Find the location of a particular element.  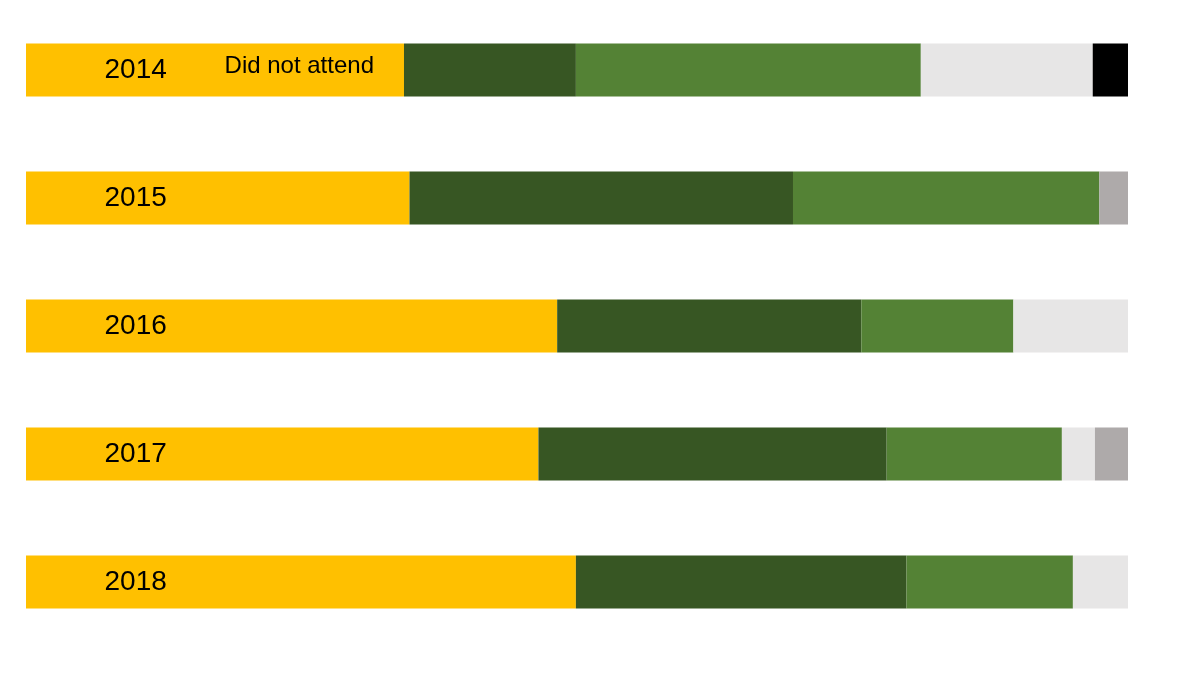

y-tick-label: 2016 is located at coordinates (135, 324).